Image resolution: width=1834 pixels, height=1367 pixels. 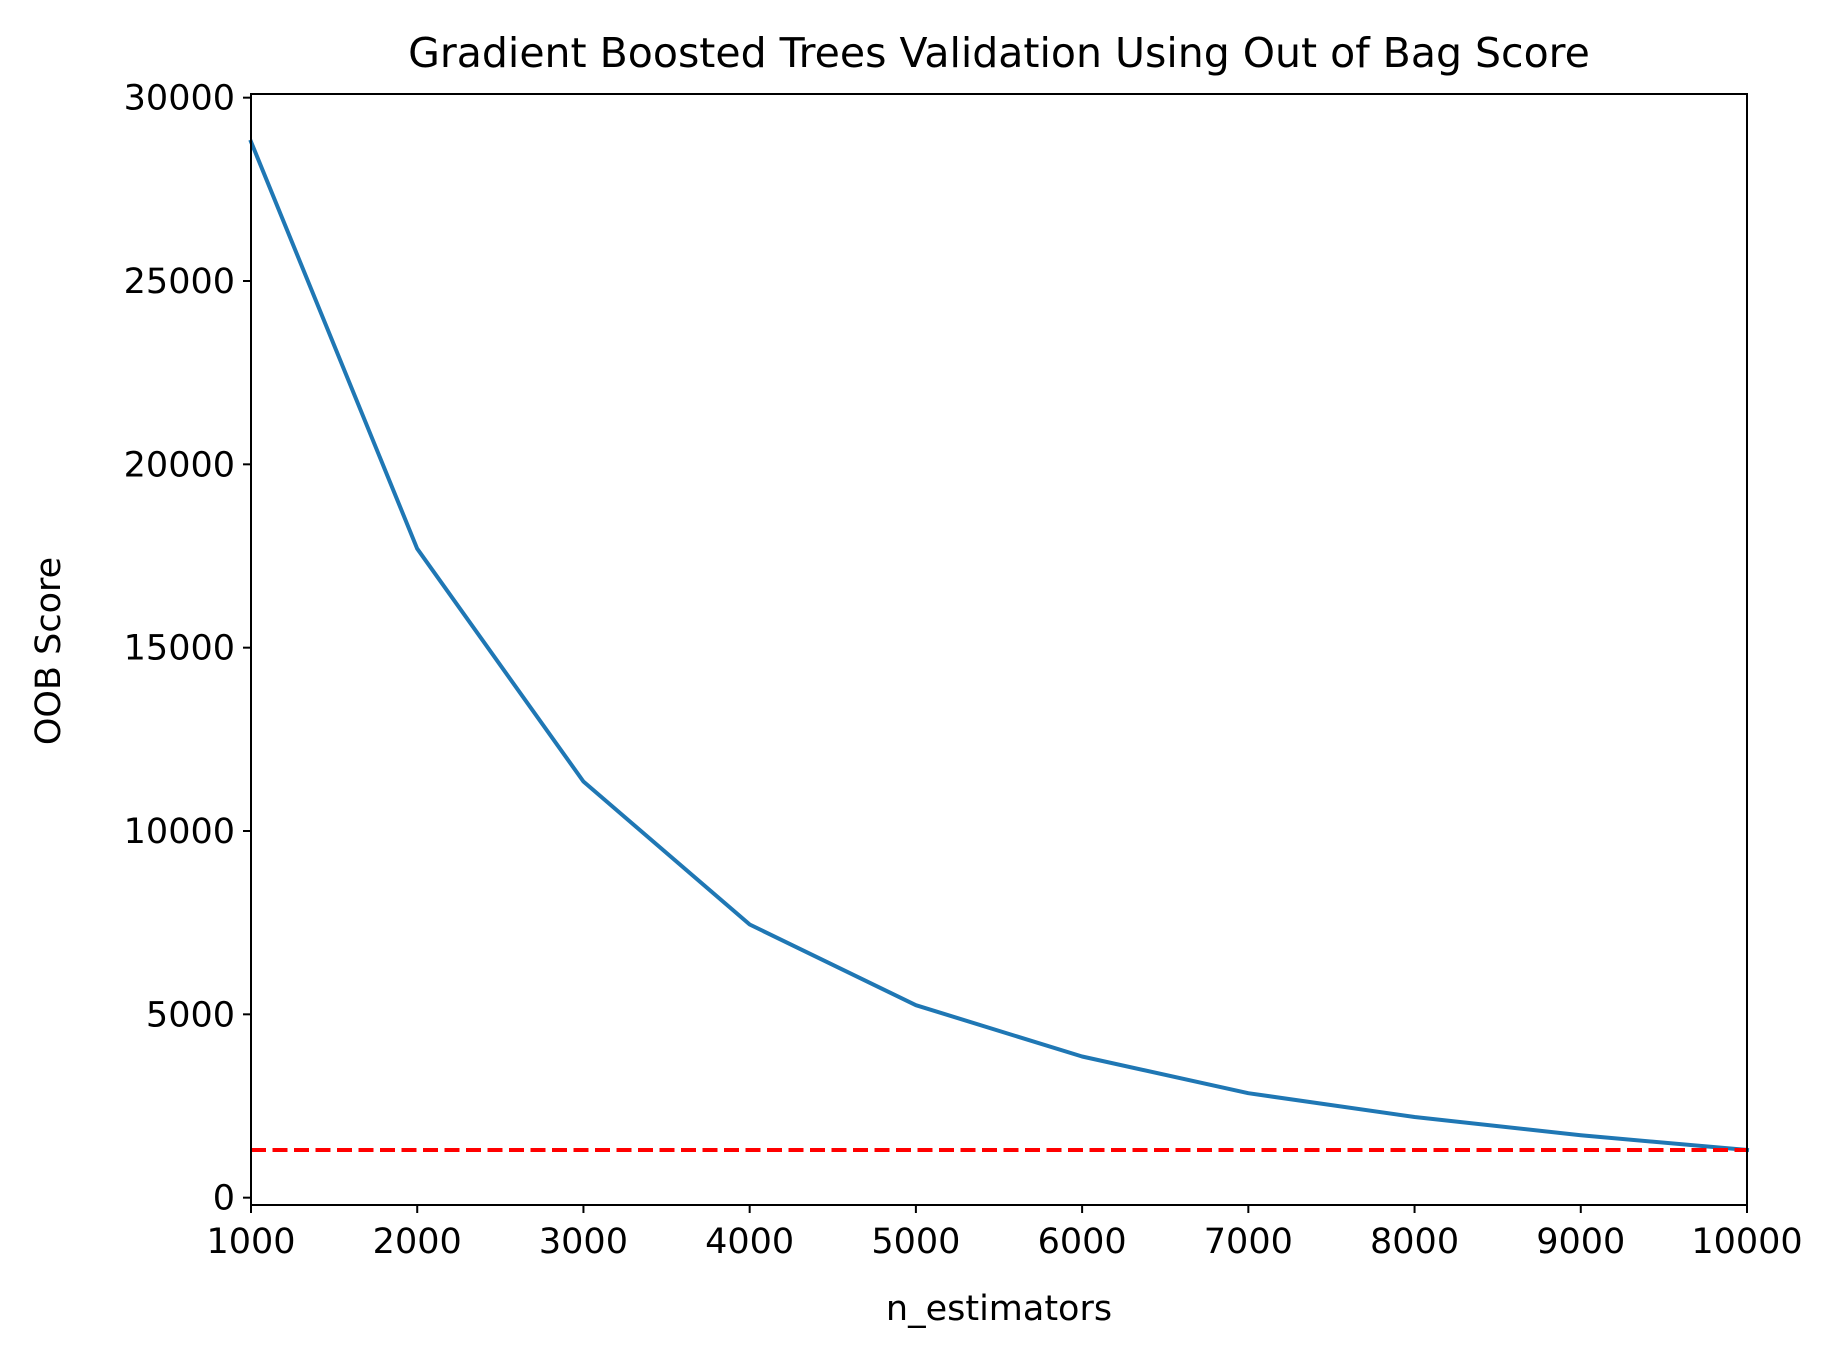 I want to click on x-tick-label: 1000, so click(x=250, y=1242).